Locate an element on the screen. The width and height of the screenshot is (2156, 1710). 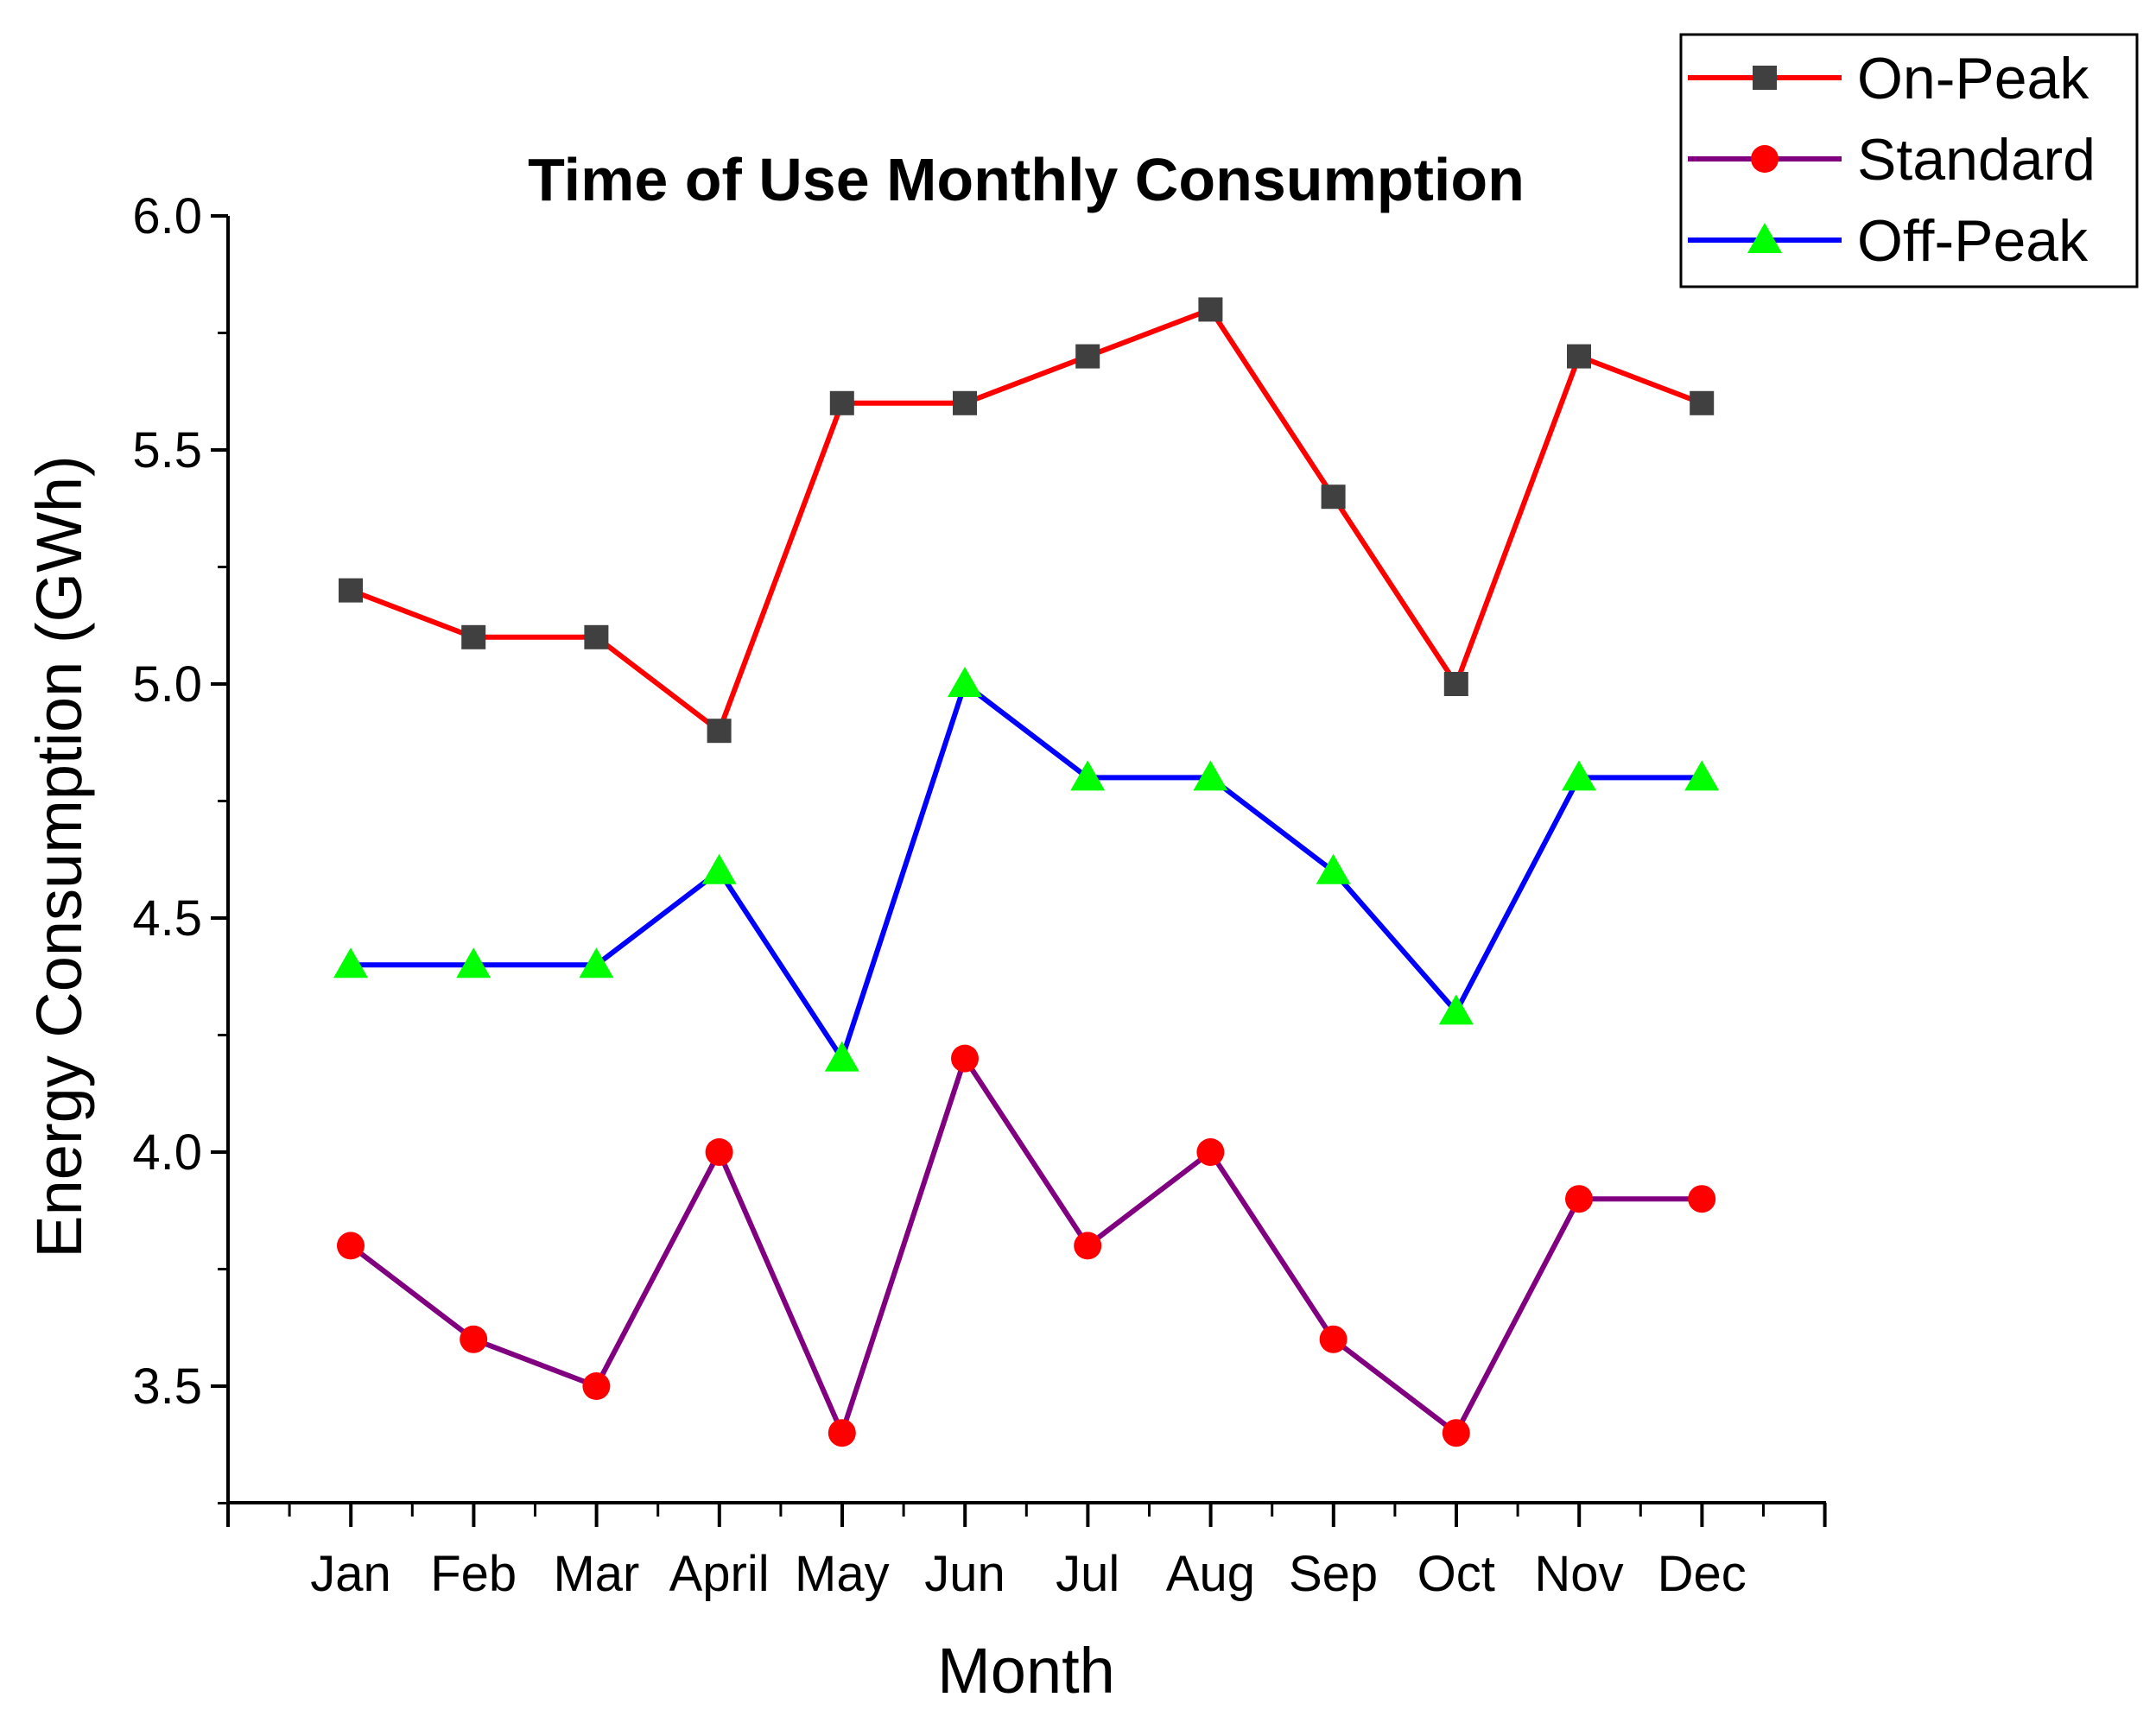
y-tick-label: 4.0 is located at coordinates (167, 1153).